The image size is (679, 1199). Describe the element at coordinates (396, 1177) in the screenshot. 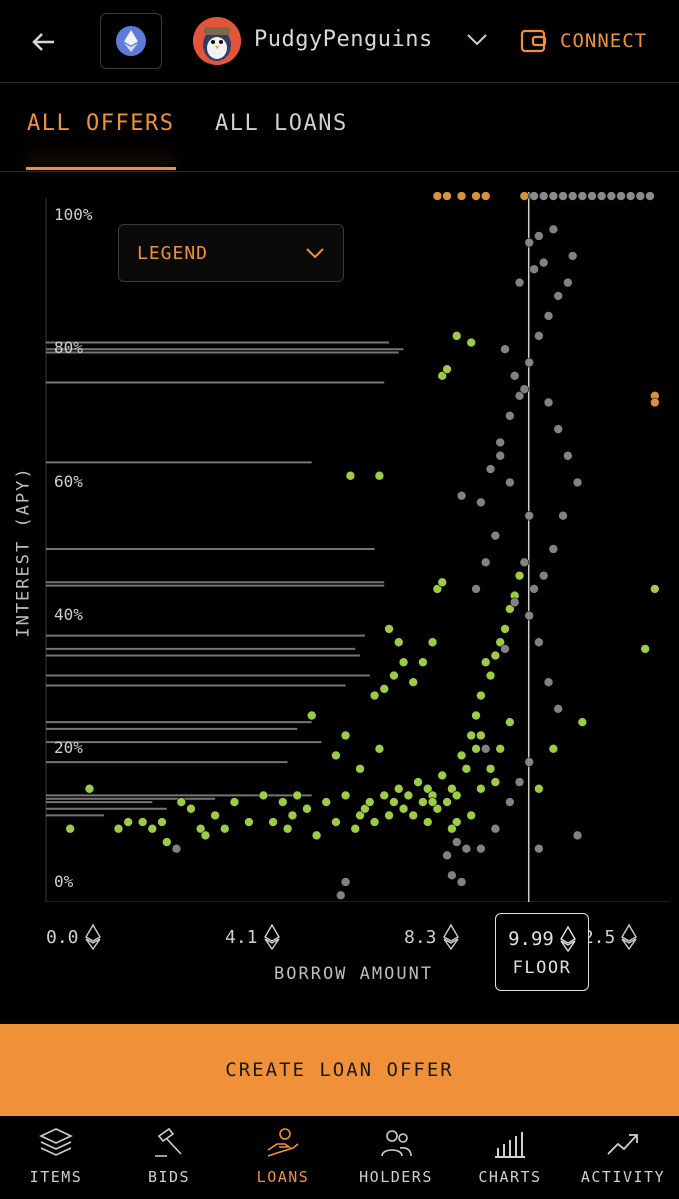

I see `nav-label: HOLDERS` at that location.